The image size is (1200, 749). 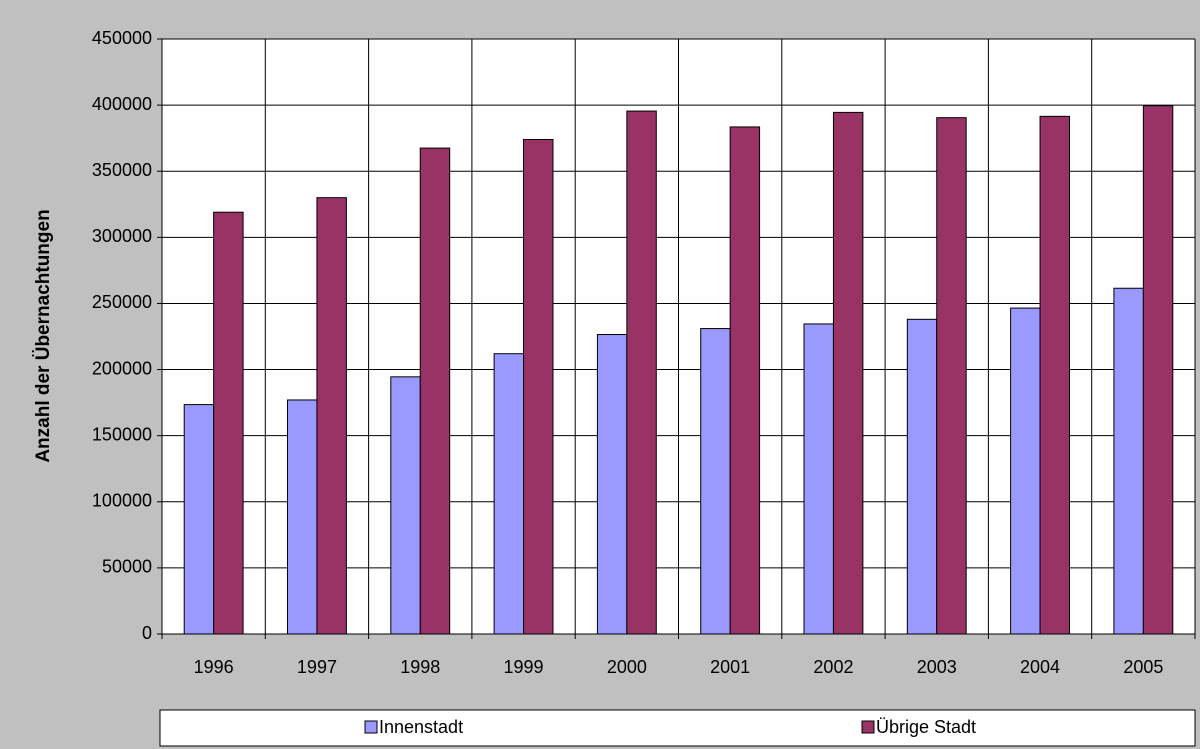 What do you see at coordinates (122, 302) in the screenshot?
I see `y-tick-label: 250000` at bounding box center [122, 302].